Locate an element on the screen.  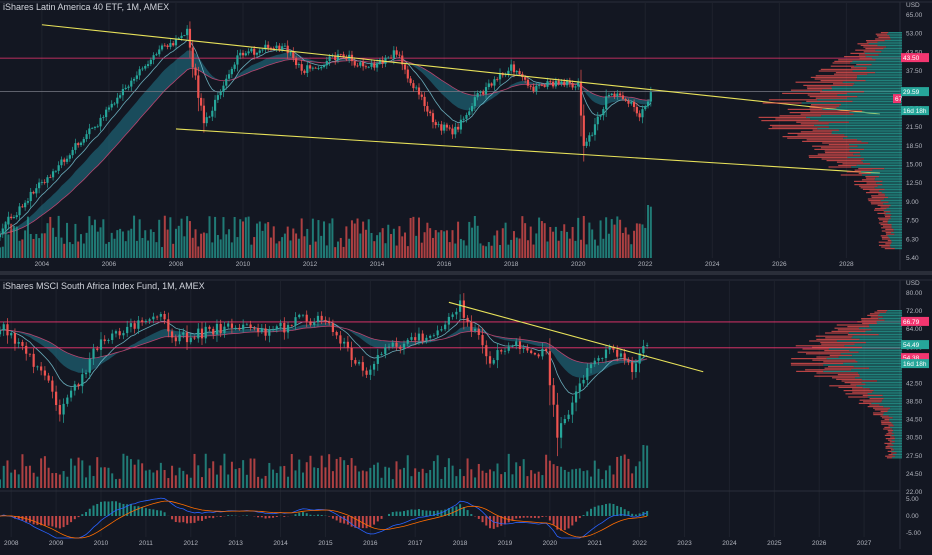
pane1-x-tick-label: 2016 is located at coordinates (370, 543).